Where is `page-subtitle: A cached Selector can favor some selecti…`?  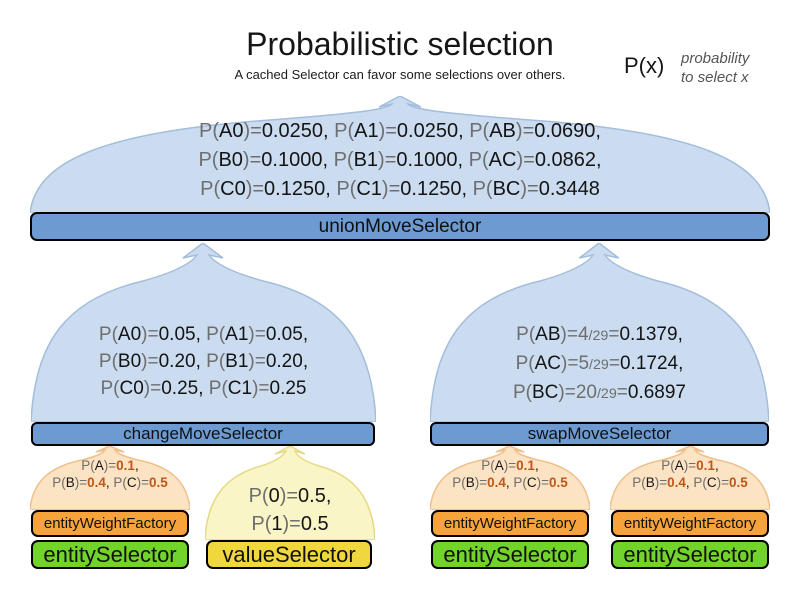 page-subtitle: A cached Selector can favor some selecti… is located at coordinates (400, 74).